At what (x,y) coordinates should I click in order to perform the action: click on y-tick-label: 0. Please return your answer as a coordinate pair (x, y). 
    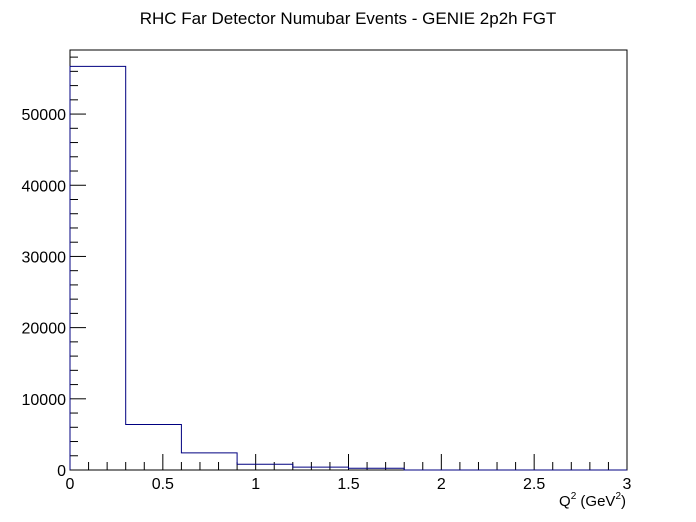
    Looking at the image, I should click on (61, 471).